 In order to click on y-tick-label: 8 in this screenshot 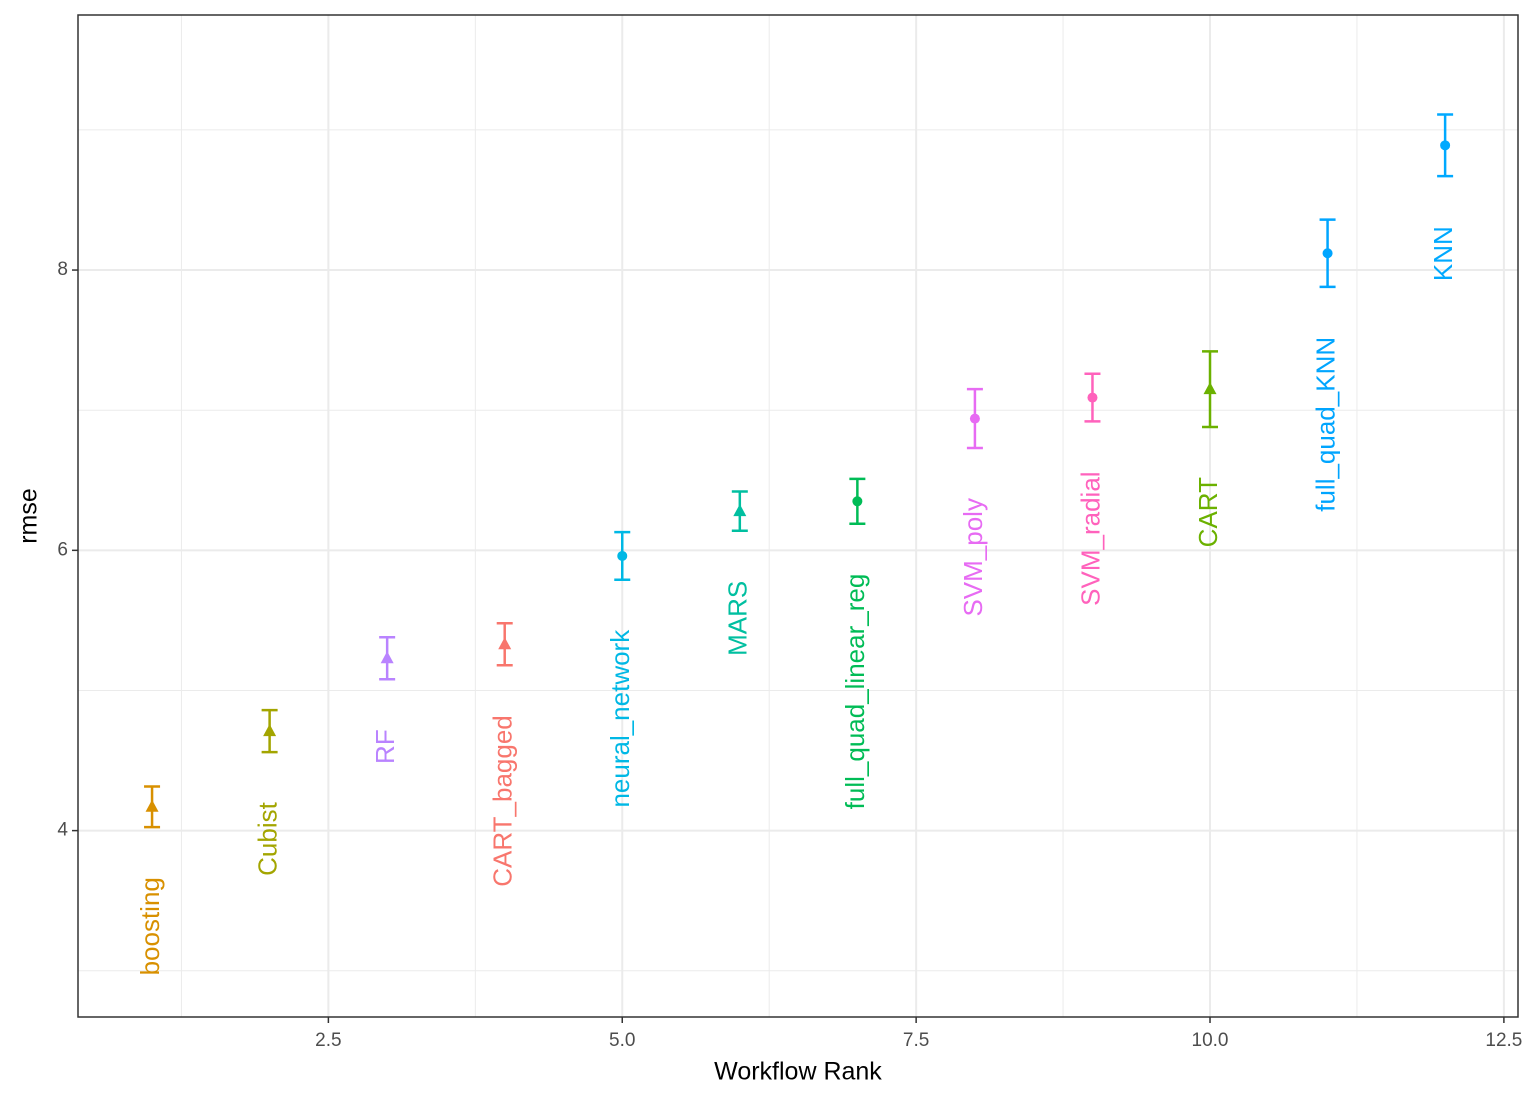, I will do `click(62, 269)`.